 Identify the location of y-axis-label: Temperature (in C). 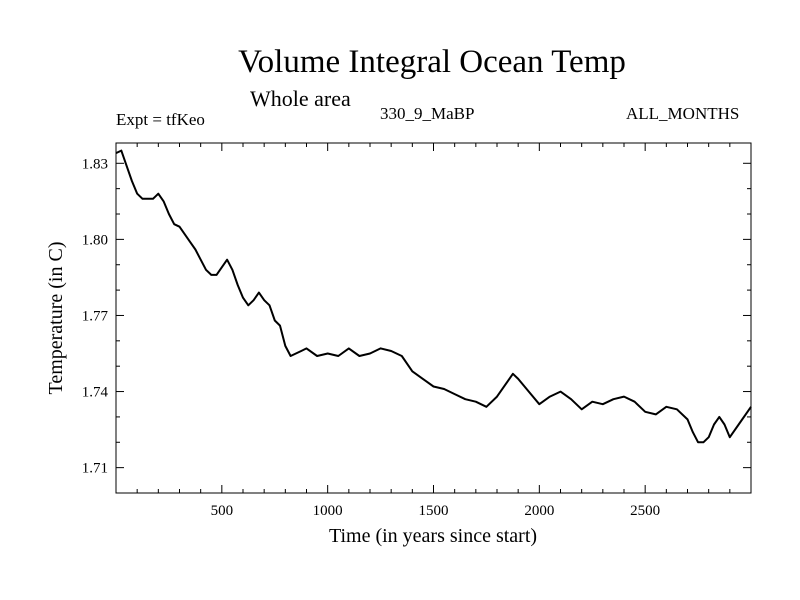
(56, 318).